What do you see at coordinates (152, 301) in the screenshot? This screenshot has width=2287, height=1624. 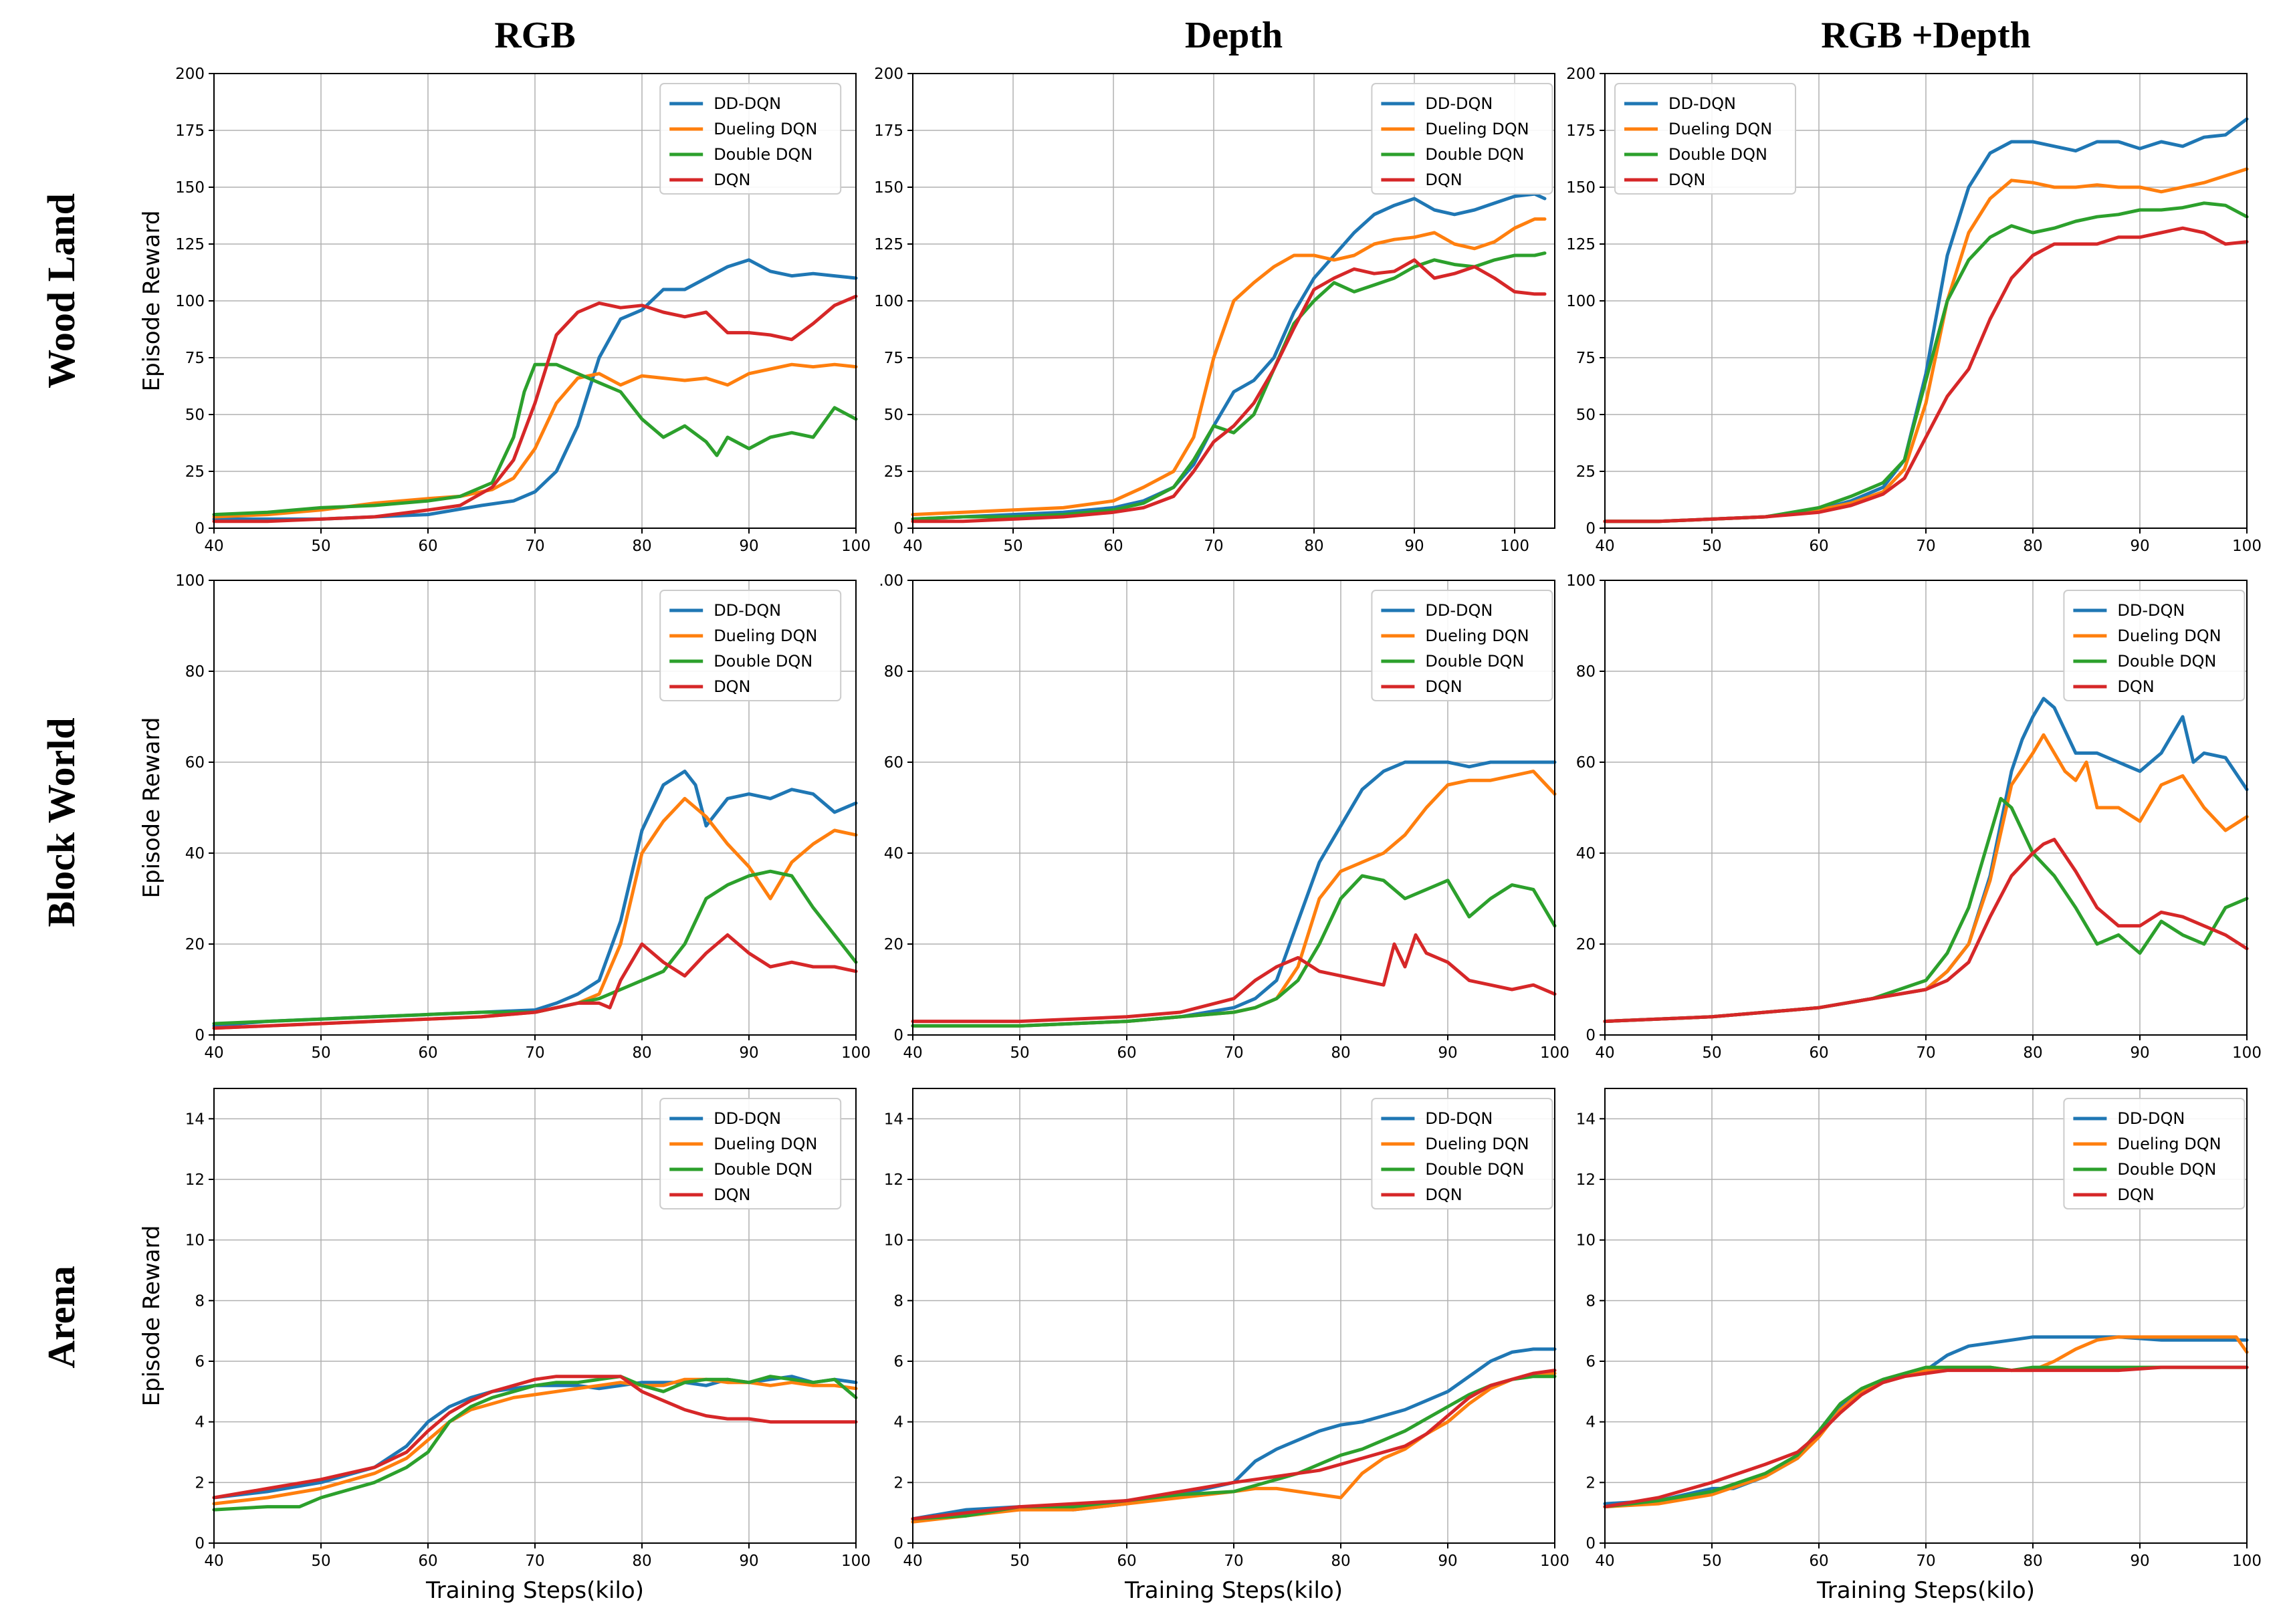 I see `y-axis-label: Episode Reward` at bounding box center [152, 301].